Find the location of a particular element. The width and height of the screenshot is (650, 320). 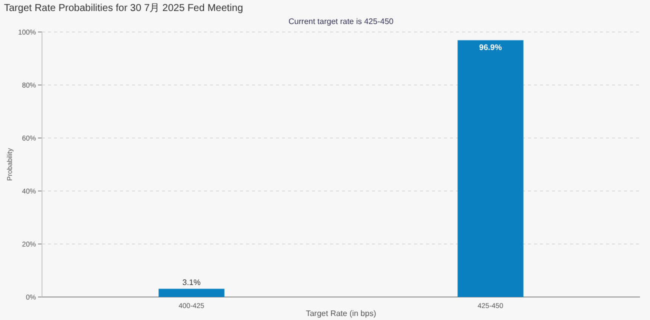

chart-title: Target Rate Probabilities for 30 7月 2025 Fed Meeting is located at coordinates (124, 8).